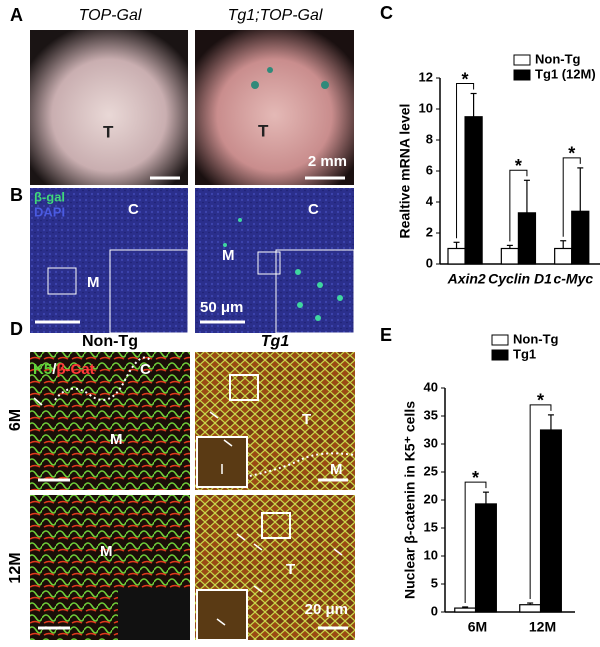 The width and height of the screenshot is (600, 647). I want to click on row-title: 6M, so click(15, 420).